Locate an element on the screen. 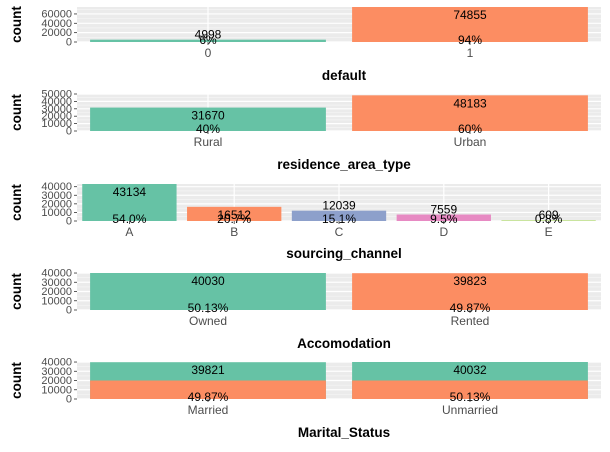  count-label: 4998 is located at coordinates (208, 35).